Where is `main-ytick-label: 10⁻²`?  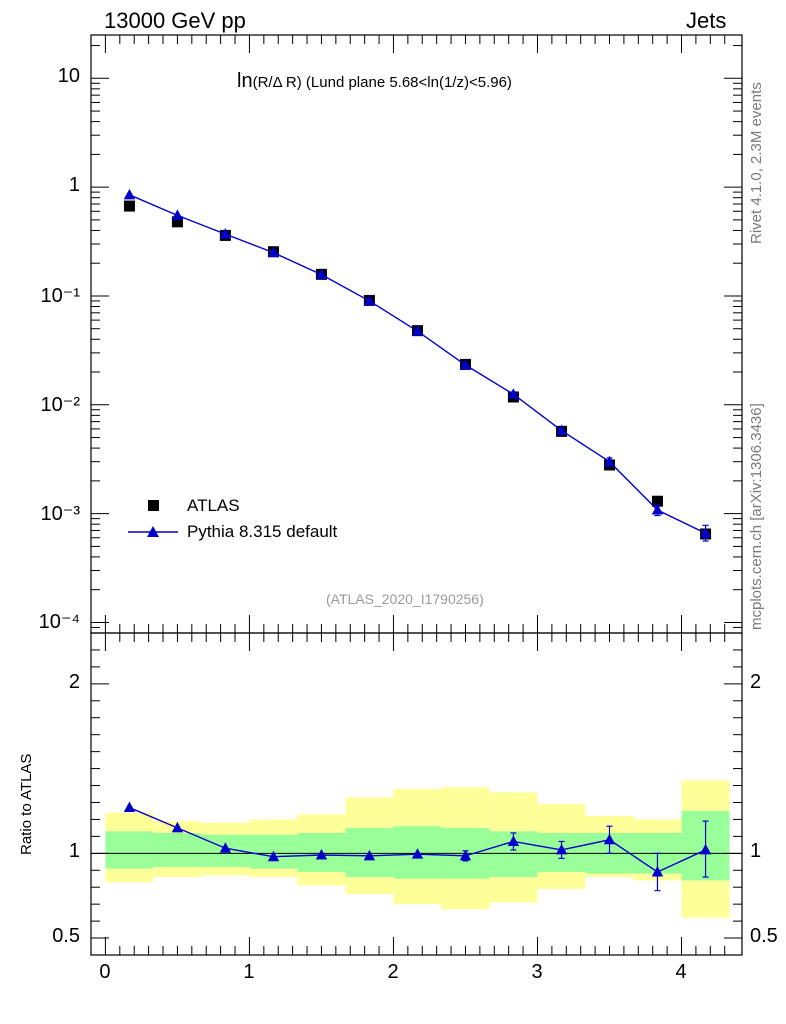 main-ytick-label: 10⁻² is located at coordinates (60, 404).